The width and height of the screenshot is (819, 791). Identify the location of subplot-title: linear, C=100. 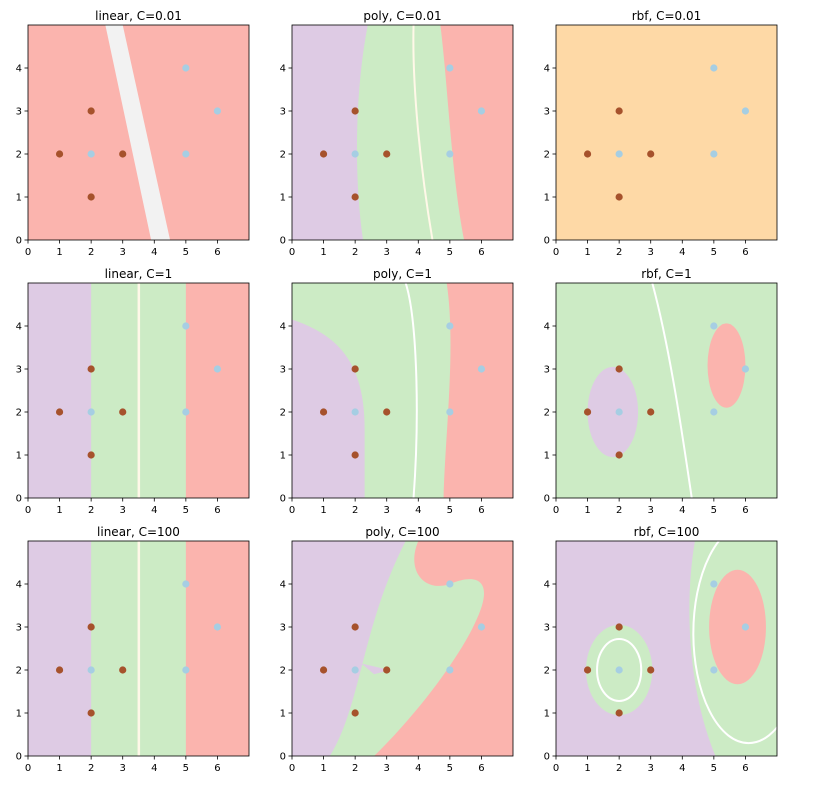
(138, 532).